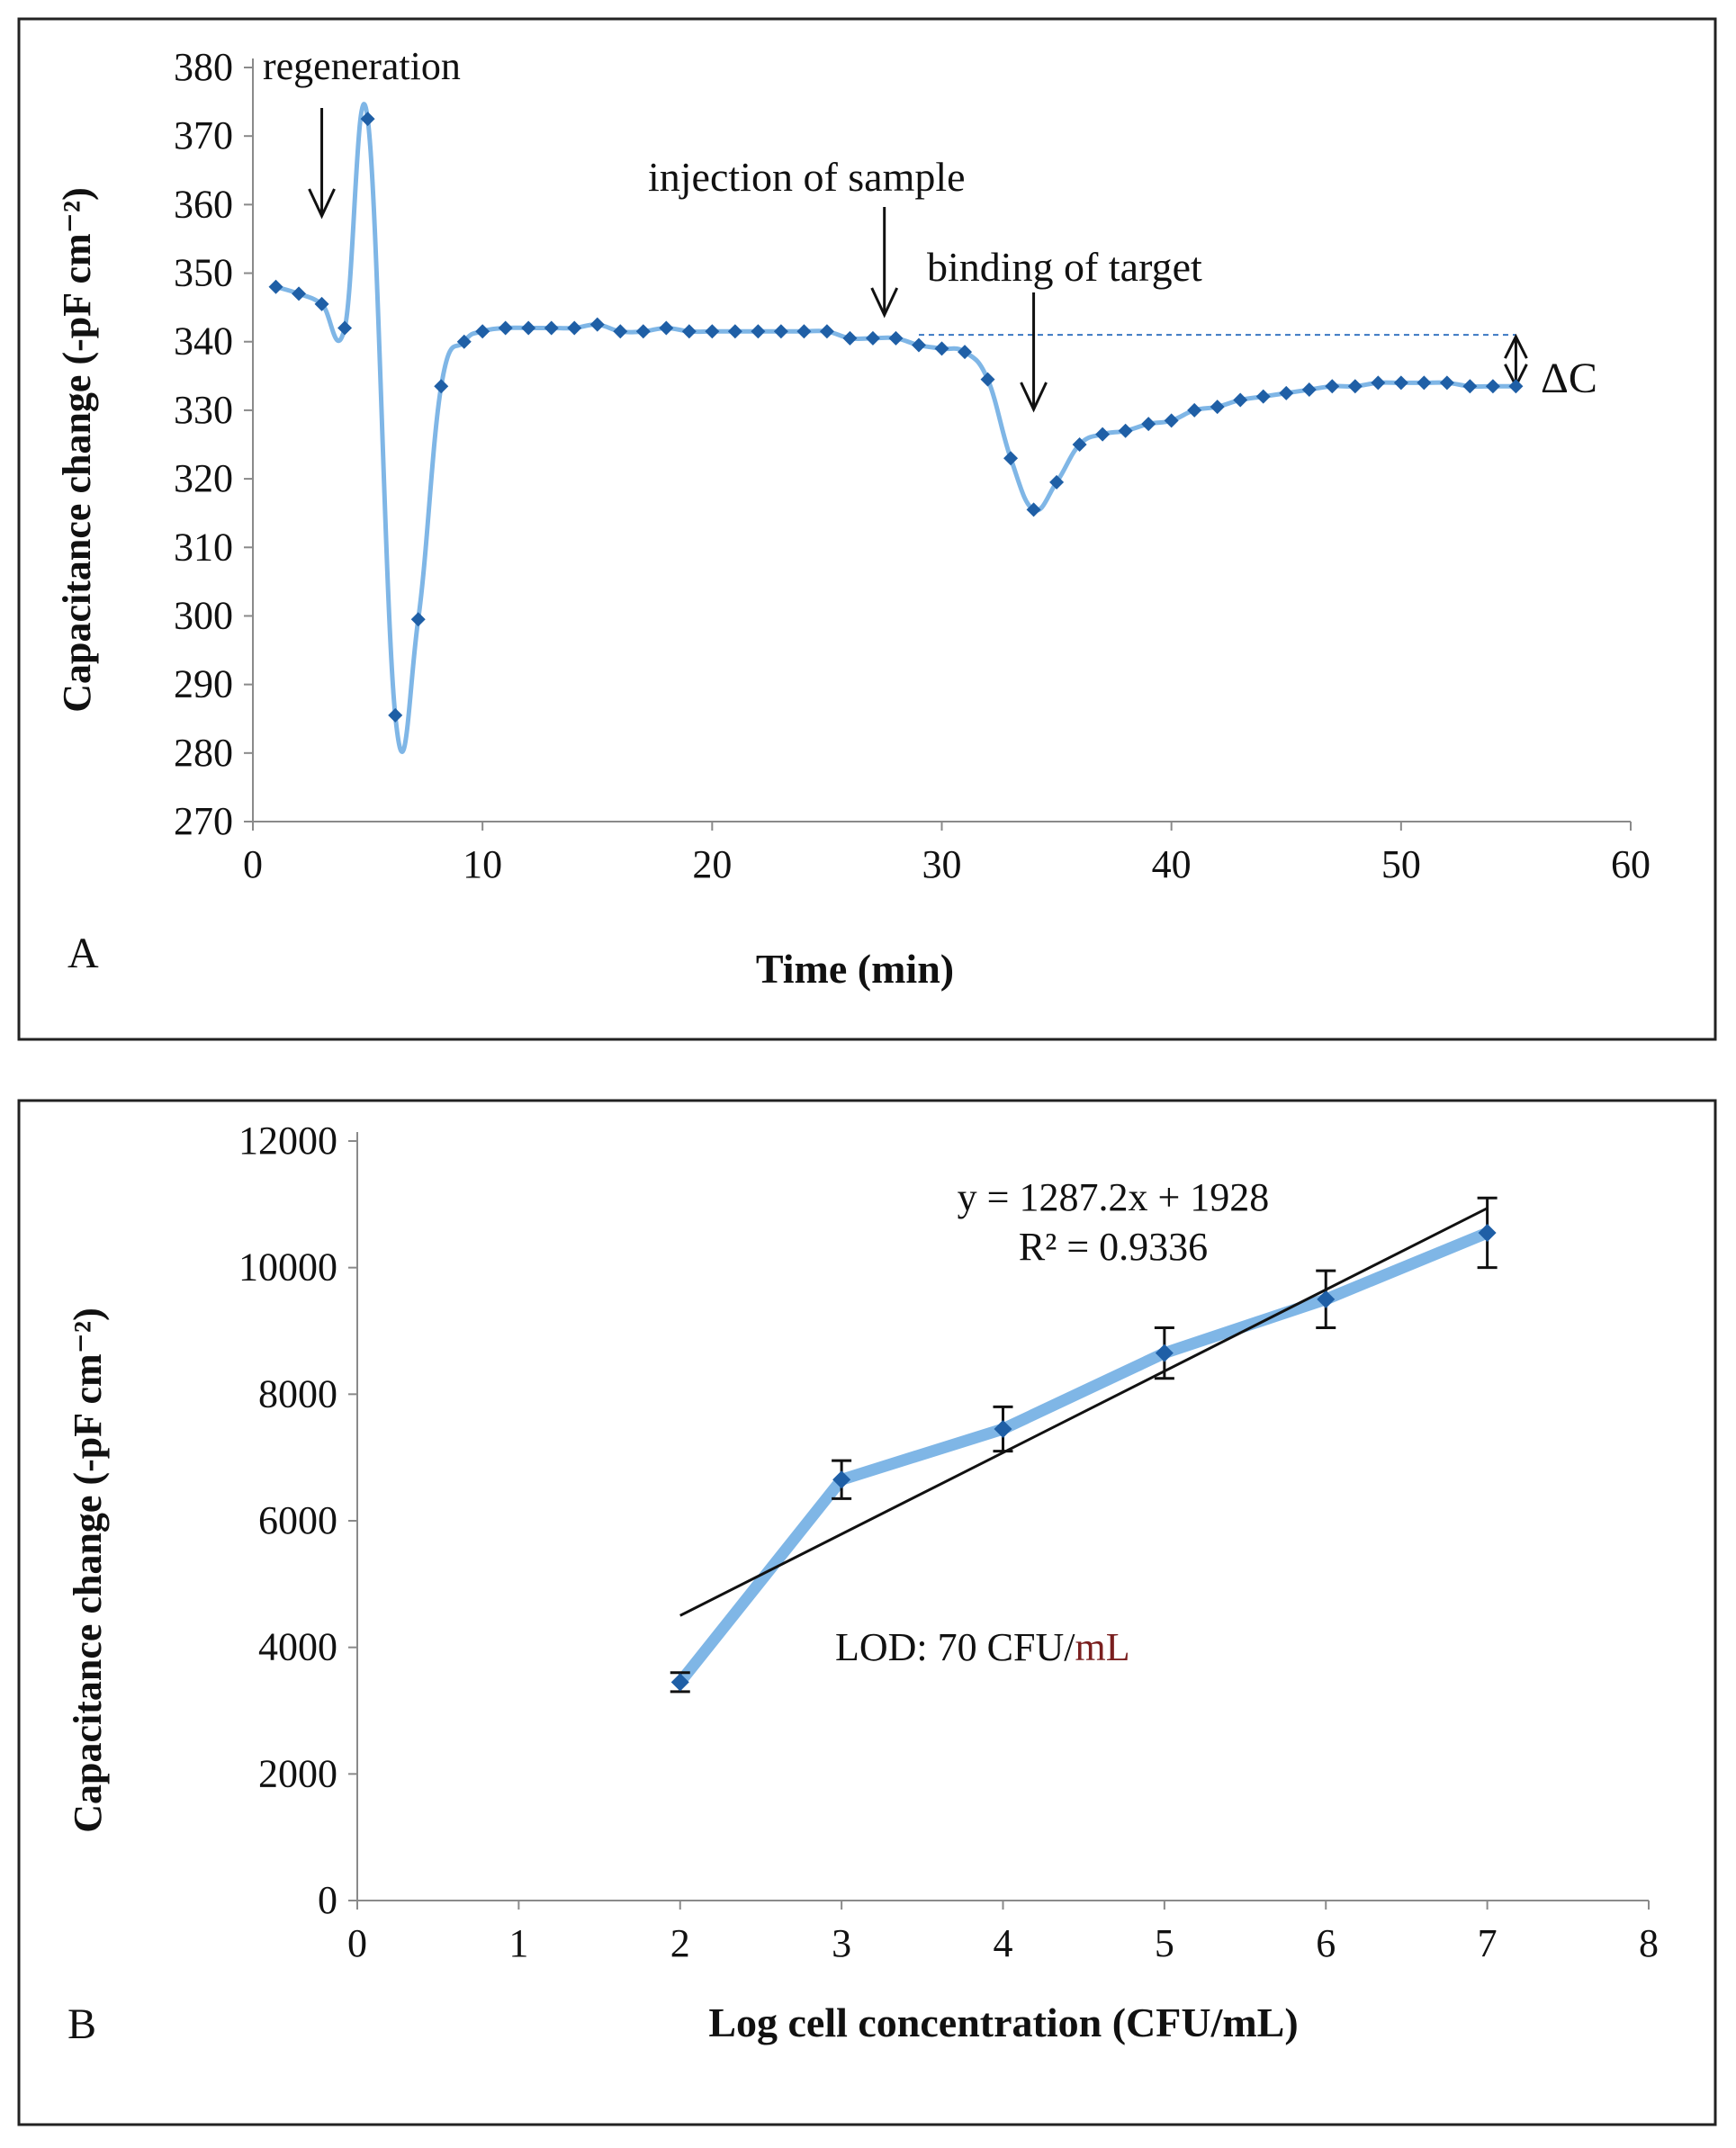 The width and height of the screenshot is (1736, 2148). I want to click on lod-text-prefix: LOD: 70 CFU/, so click(955, 1647).